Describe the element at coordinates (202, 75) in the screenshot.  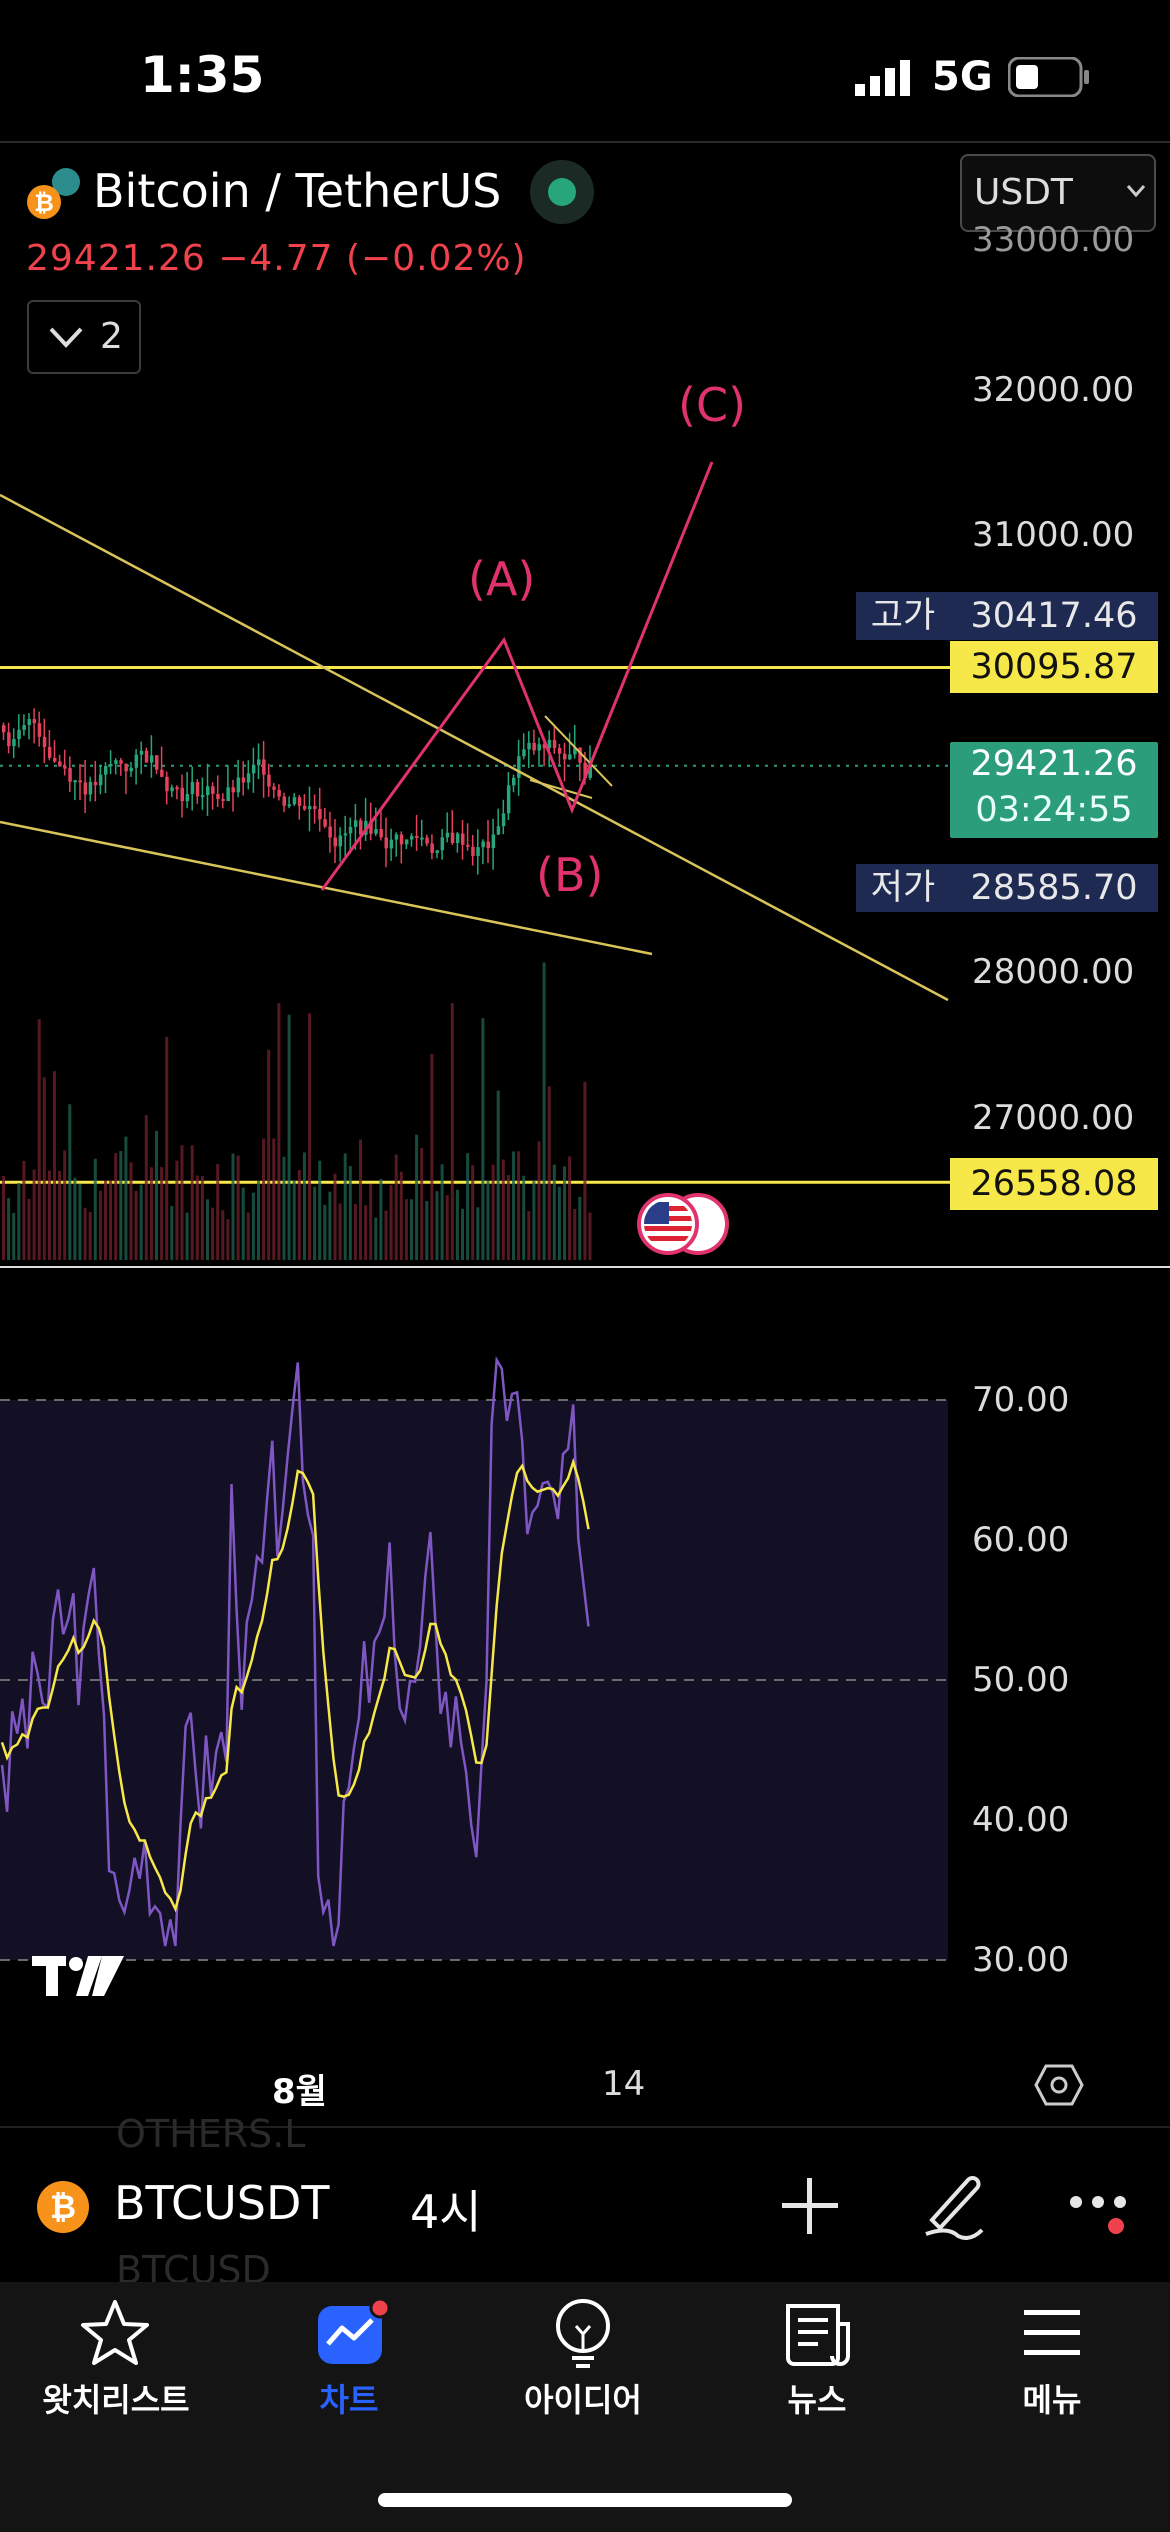
I see `status-time: 1:35` at that location.